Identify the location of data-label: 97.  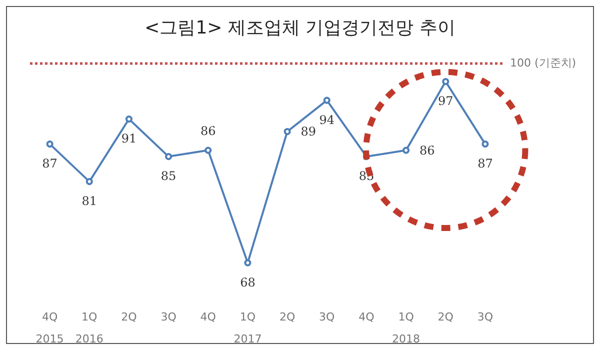
(446, 101).